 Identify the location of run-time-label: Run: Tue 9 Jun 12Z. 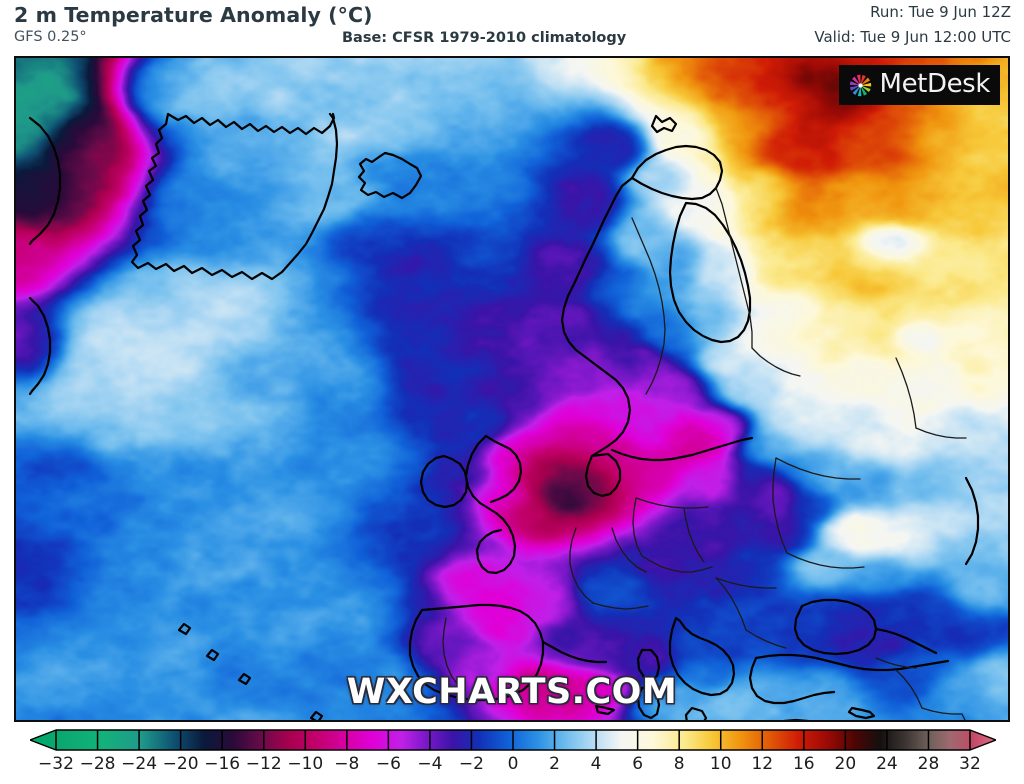
(940, 12).